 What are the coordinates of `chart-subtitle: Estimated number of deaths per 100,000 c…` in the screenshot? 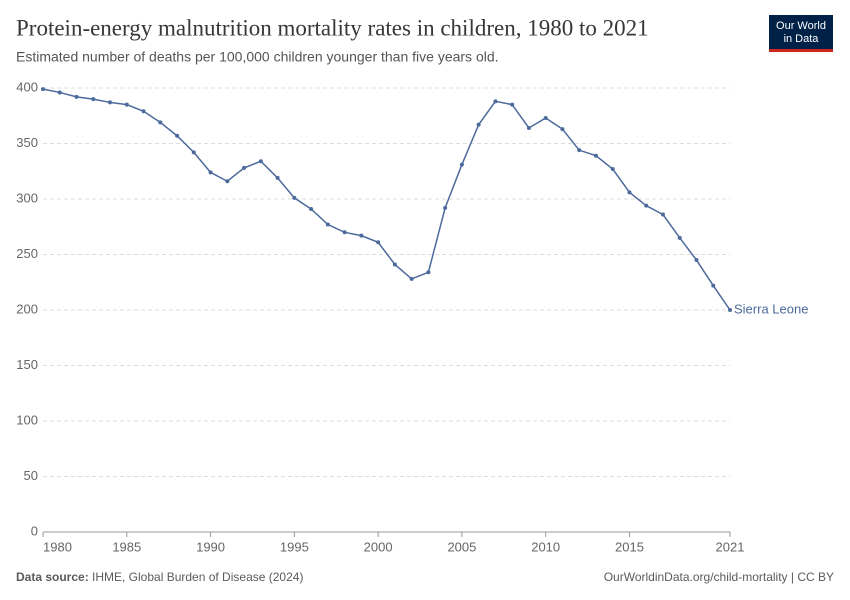 It's located at (257, 57).